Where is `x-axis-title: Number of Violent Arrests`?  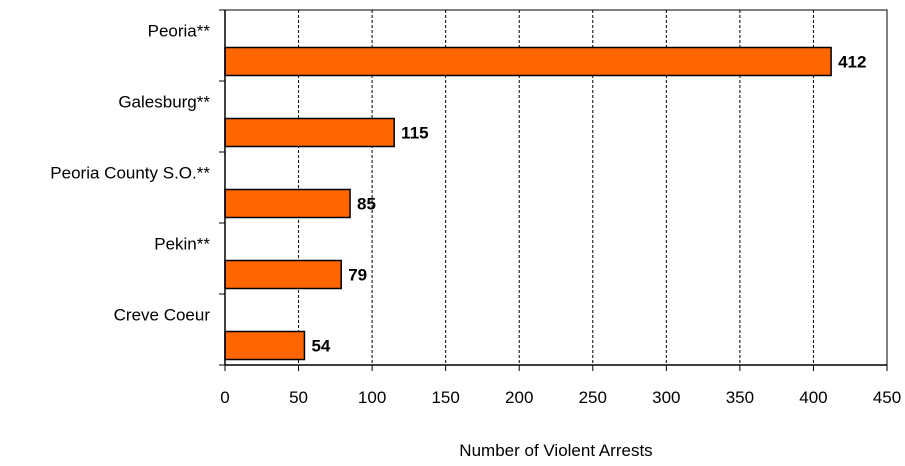 x-axis-title: Number of Violent Arrests is located at coordinates (555, 450).